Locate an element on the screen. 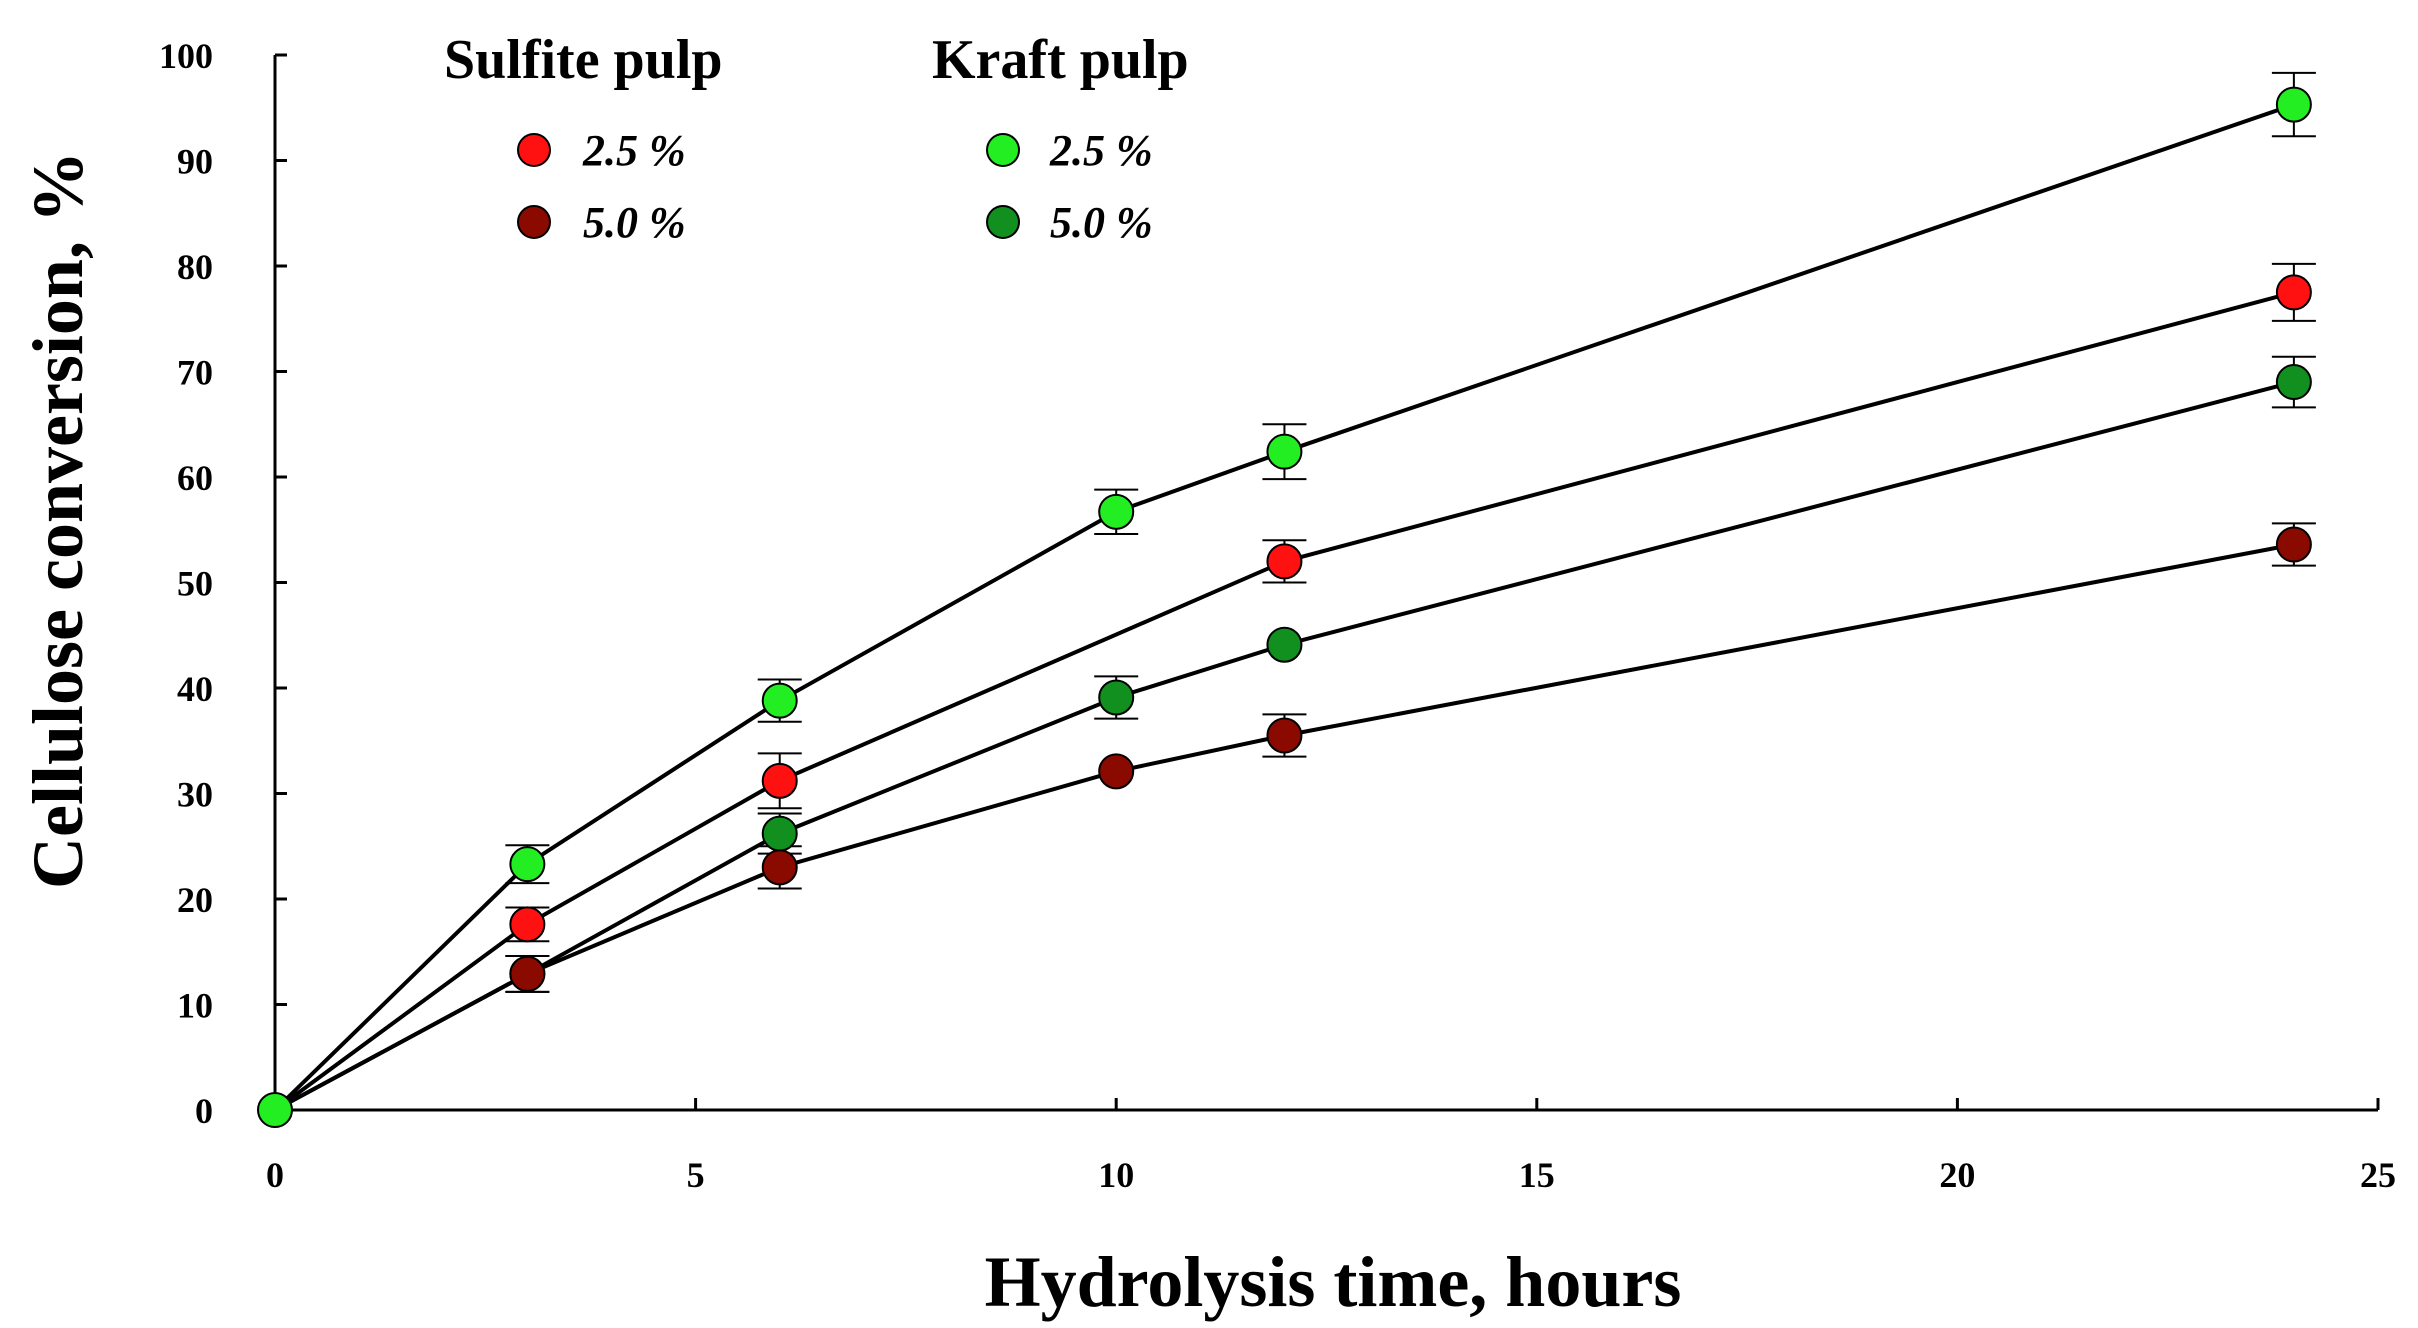 Image resolution: width=2418 pixels, height=1328 pixels. y-tick-label: 50 is located at coordinates (195, 584).